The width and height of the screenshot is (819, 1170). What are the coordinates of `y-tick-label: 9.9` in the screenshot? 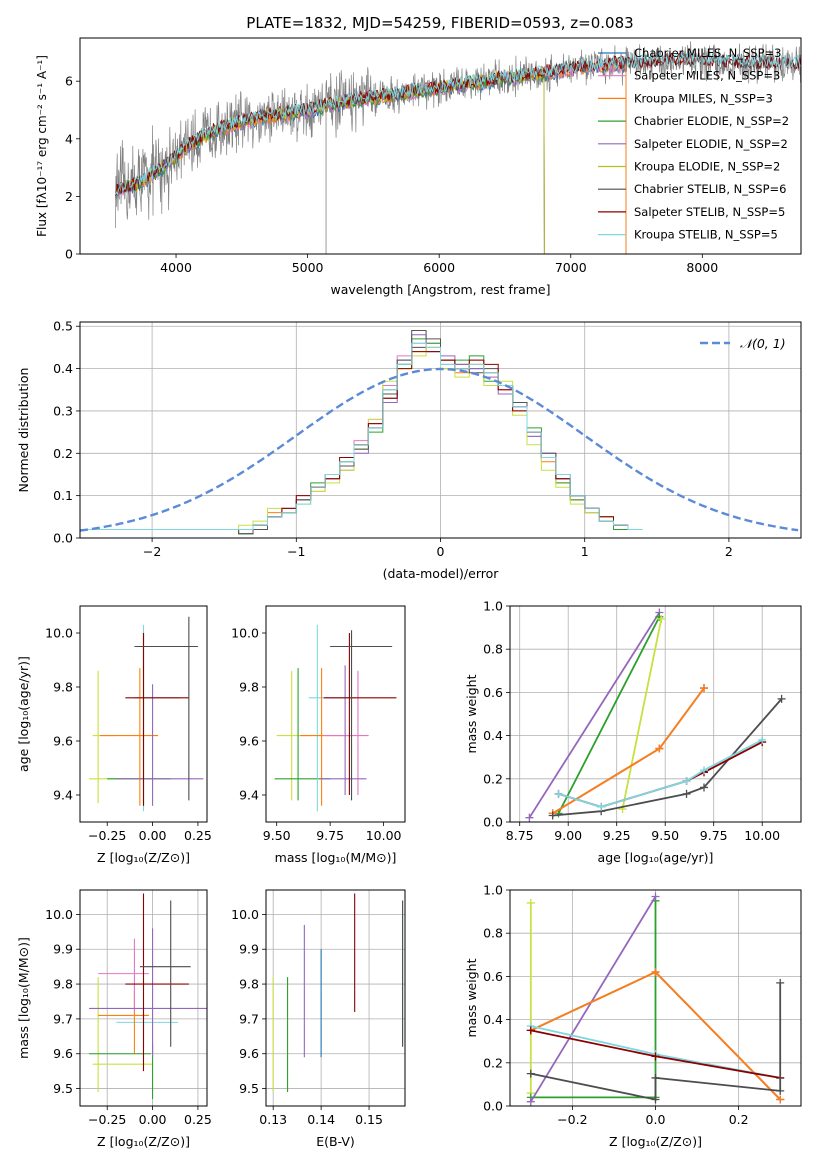 It's located at (249, 949).